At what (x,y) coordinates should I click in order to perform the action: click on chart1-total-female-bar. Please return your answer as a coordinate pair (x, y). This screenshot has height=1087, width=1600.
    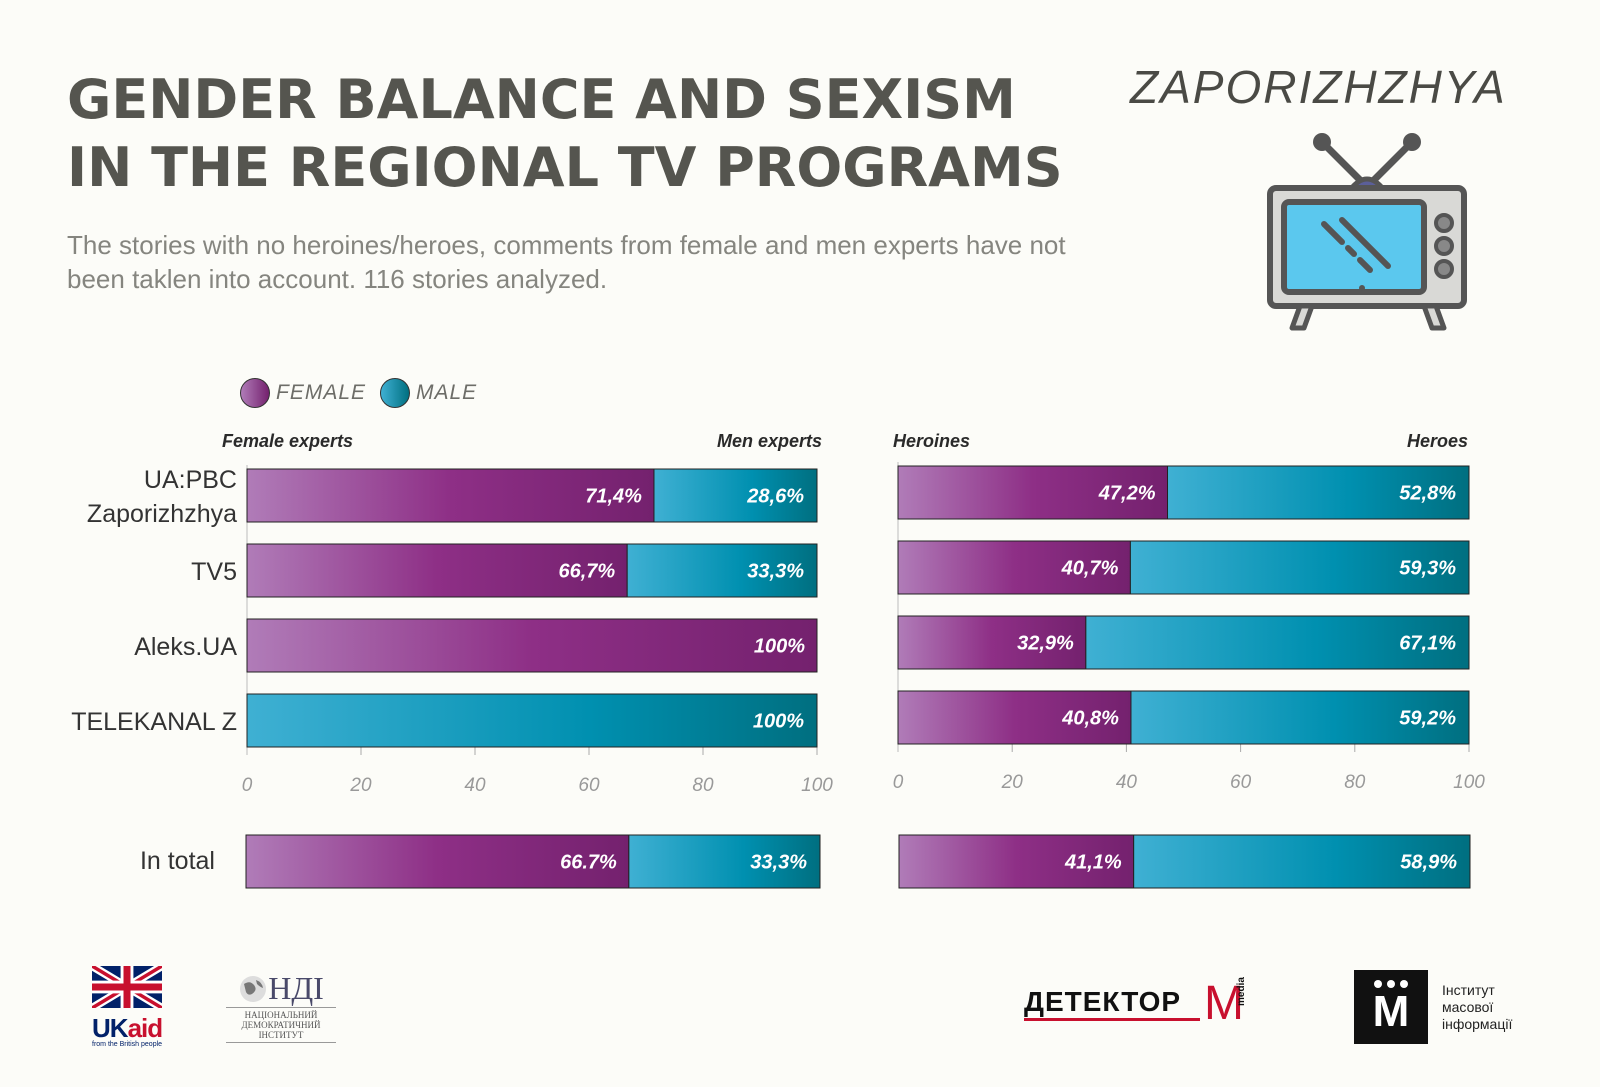
    Looking at the image, I should click on (437, 861).